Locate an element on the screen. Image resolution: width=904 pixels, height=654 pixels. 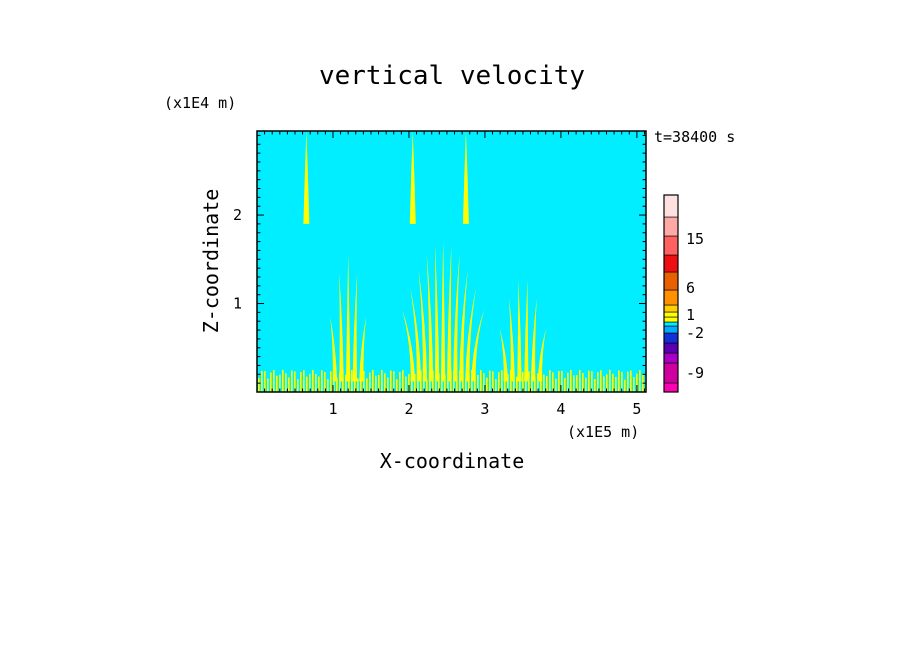
x-axis-label: X-coordinate is located at coordinates (452, 461).